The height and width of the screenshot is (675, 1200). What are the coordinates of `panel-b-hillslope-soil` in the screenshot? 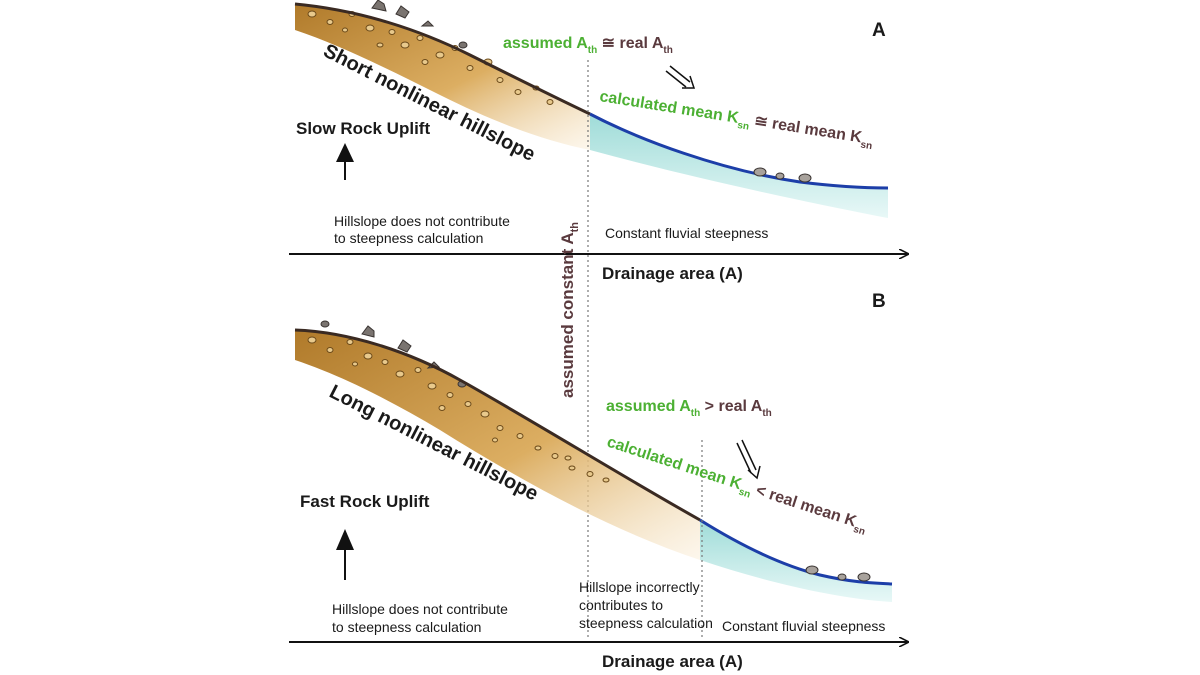 It's located at (497, 445).